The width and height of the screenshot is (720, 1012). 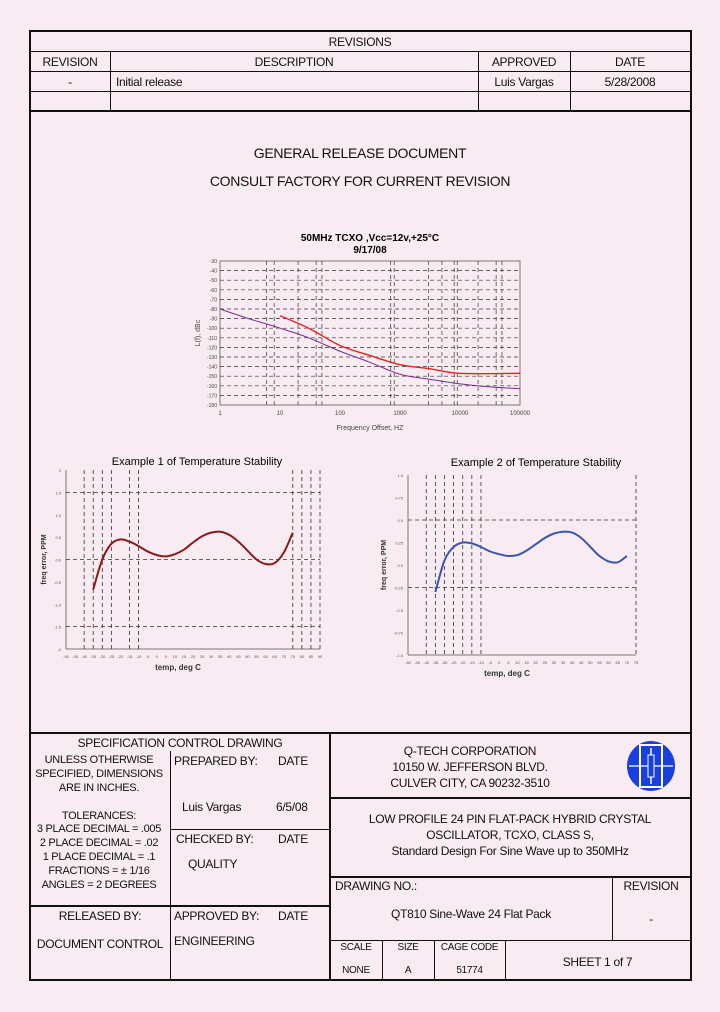 I want to click on released-by: DOCUMENT CONTROL, so click(x=100, y=944).